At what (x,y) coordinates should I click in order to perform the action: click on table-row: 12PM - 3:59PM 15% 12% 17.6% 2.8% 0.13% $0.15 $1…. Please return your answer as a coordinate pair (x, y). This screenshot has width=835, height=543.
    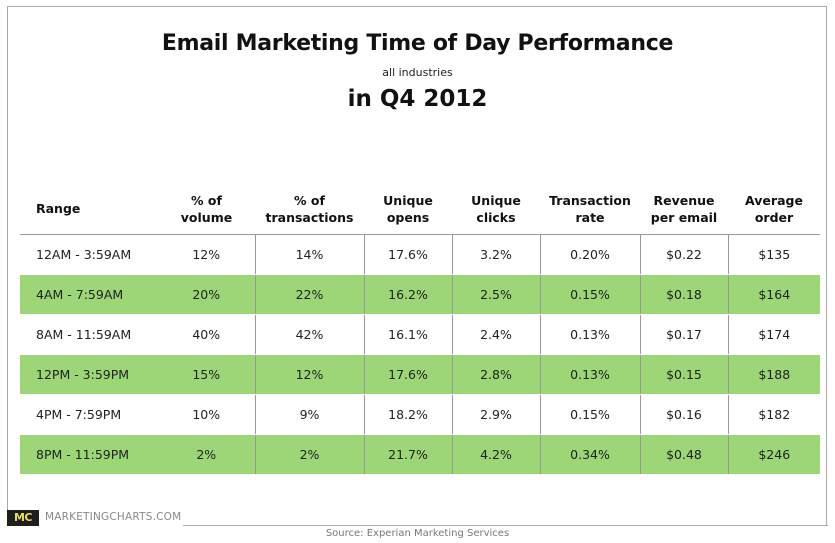
    Looking at the image, I should click on (420, 374).